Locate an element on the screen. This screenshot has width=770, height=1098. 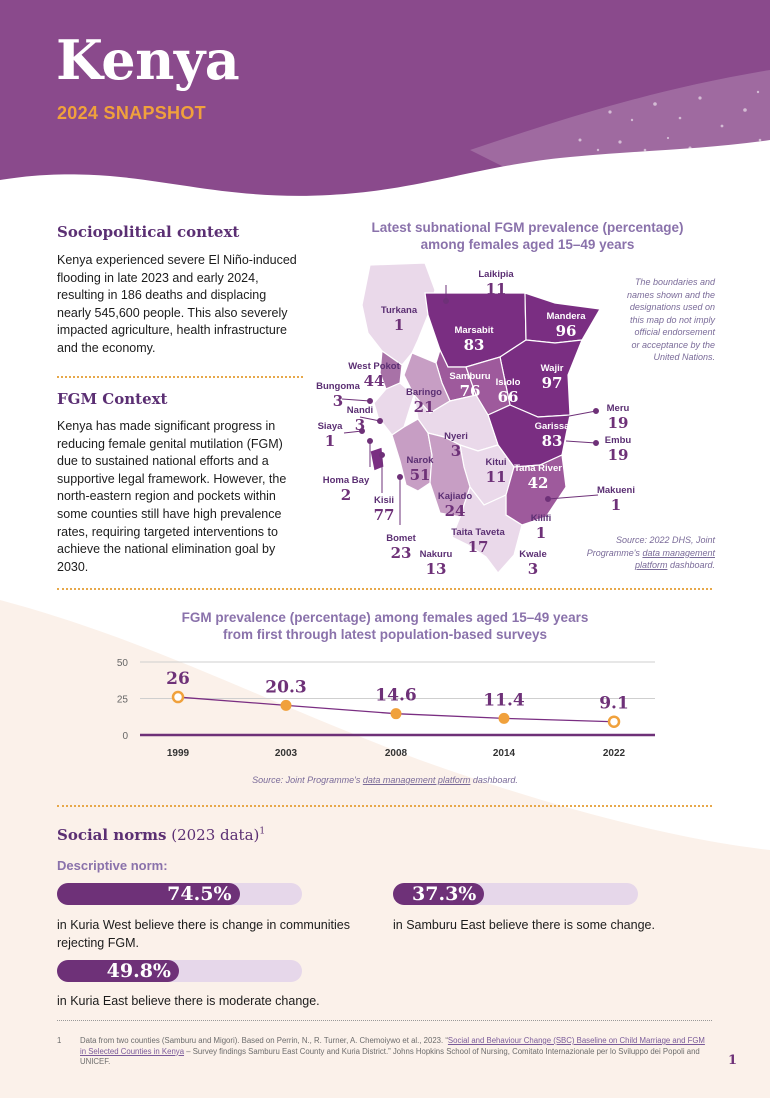
data-label: 11.4 is located at coordinates (504, 700).